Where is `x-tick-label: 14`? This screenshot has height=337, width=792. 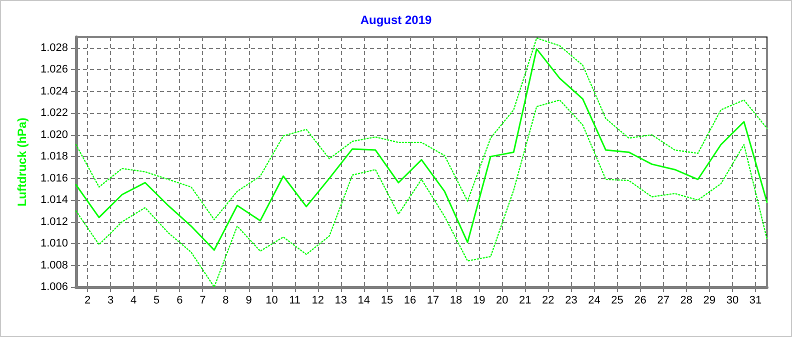 x-tick-label: 14 is located at coordinates (364, 300).